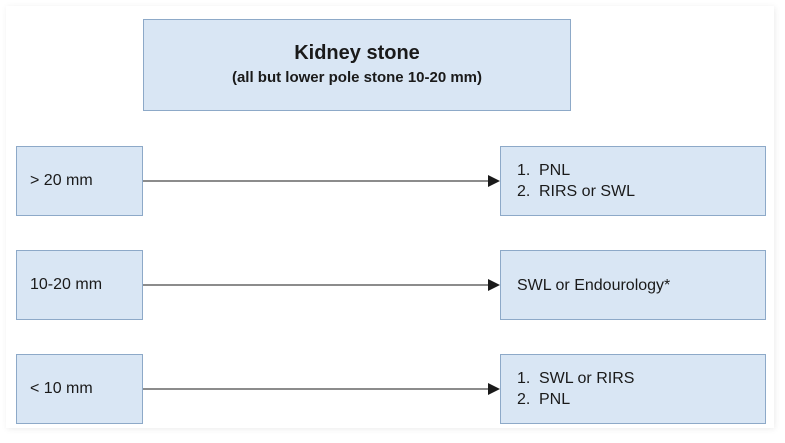  What do you see at coordinates (357, 77) in the screenshot?
I see `diagram-subtitle: (all but lower pole stone 10-20 mm)` at bounding box center [357, 77].